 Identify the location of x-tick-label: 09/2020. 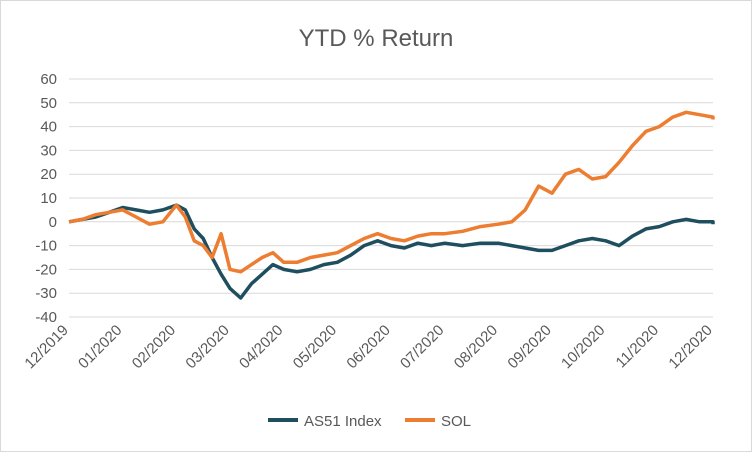
(529, 347).